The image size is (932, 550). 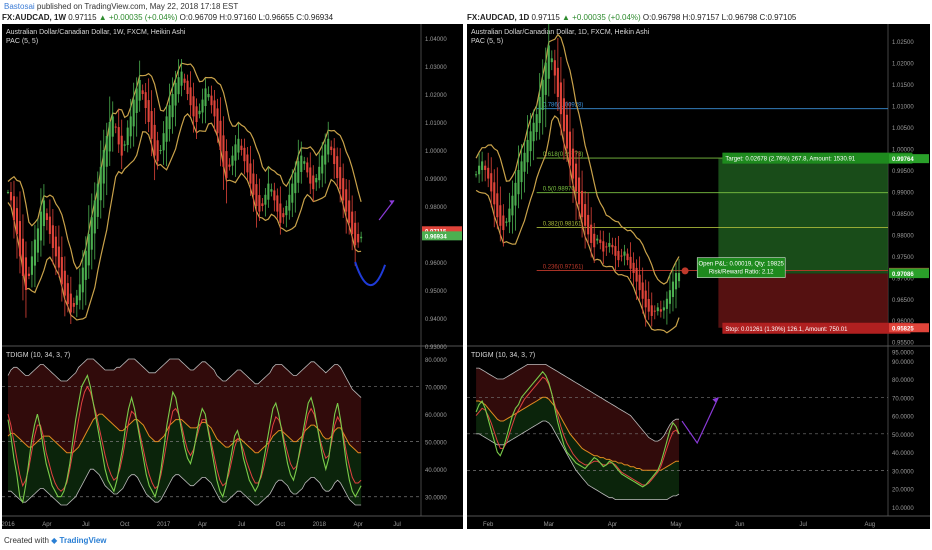 What do you see at coordinates (164, 525) in the screenshot?
I see `x-tick-label: 2017` at bounding box center [164, 525].